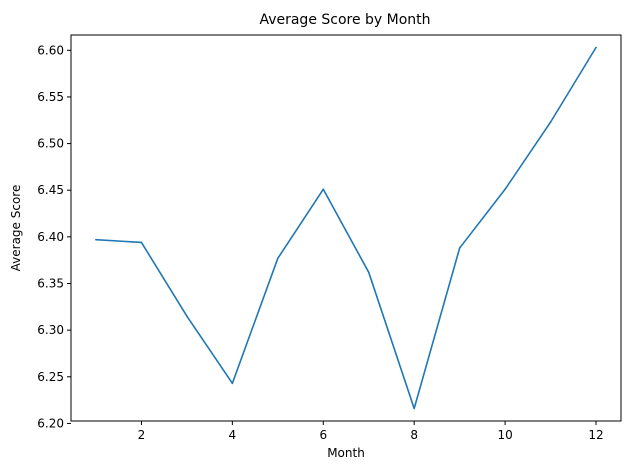  What do you see at coordinates (233, 435) in the screenshot?
I see `x-tick-label: 4` at bounding box center [233, 435].